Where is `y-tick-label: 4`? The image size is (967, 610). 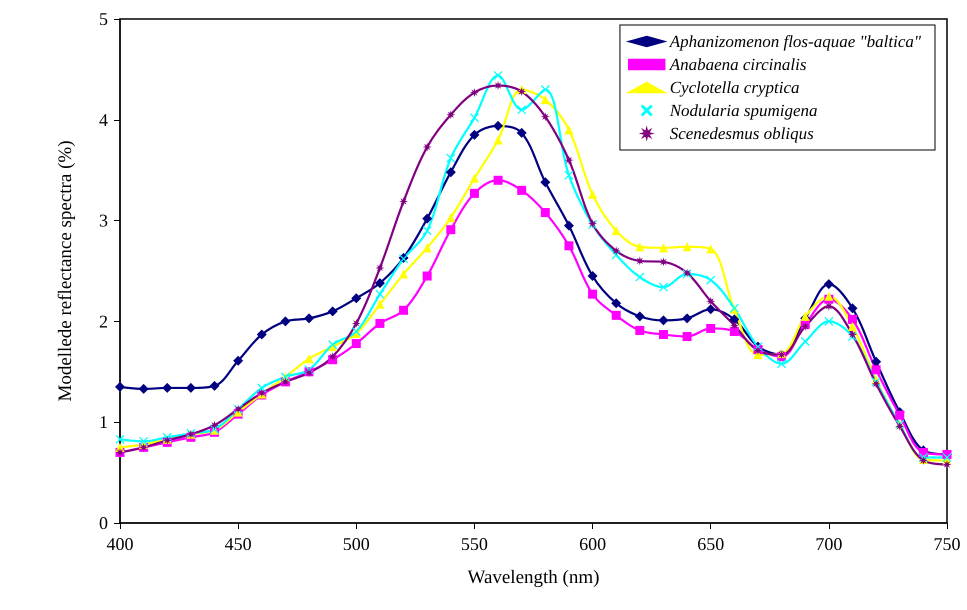
y-tick-label: 4 is located at coordinates (103, 120).